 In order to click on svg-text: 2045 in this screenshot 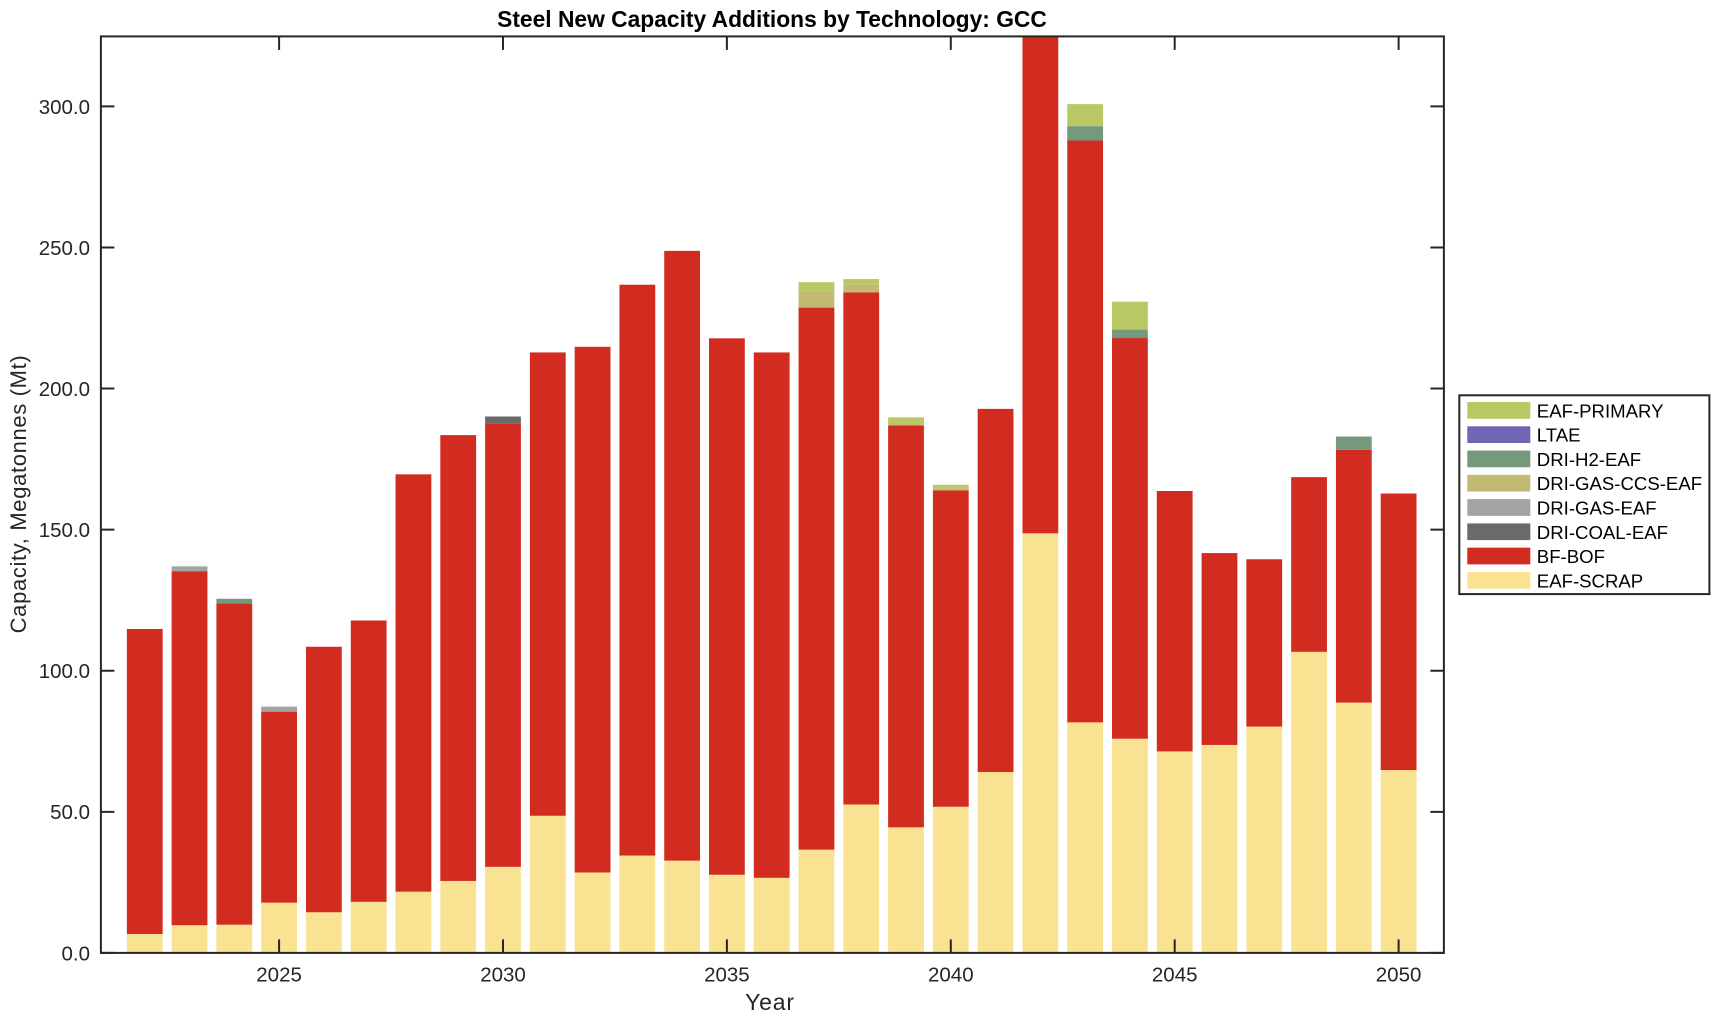, I will do `click(1175, 975)`.